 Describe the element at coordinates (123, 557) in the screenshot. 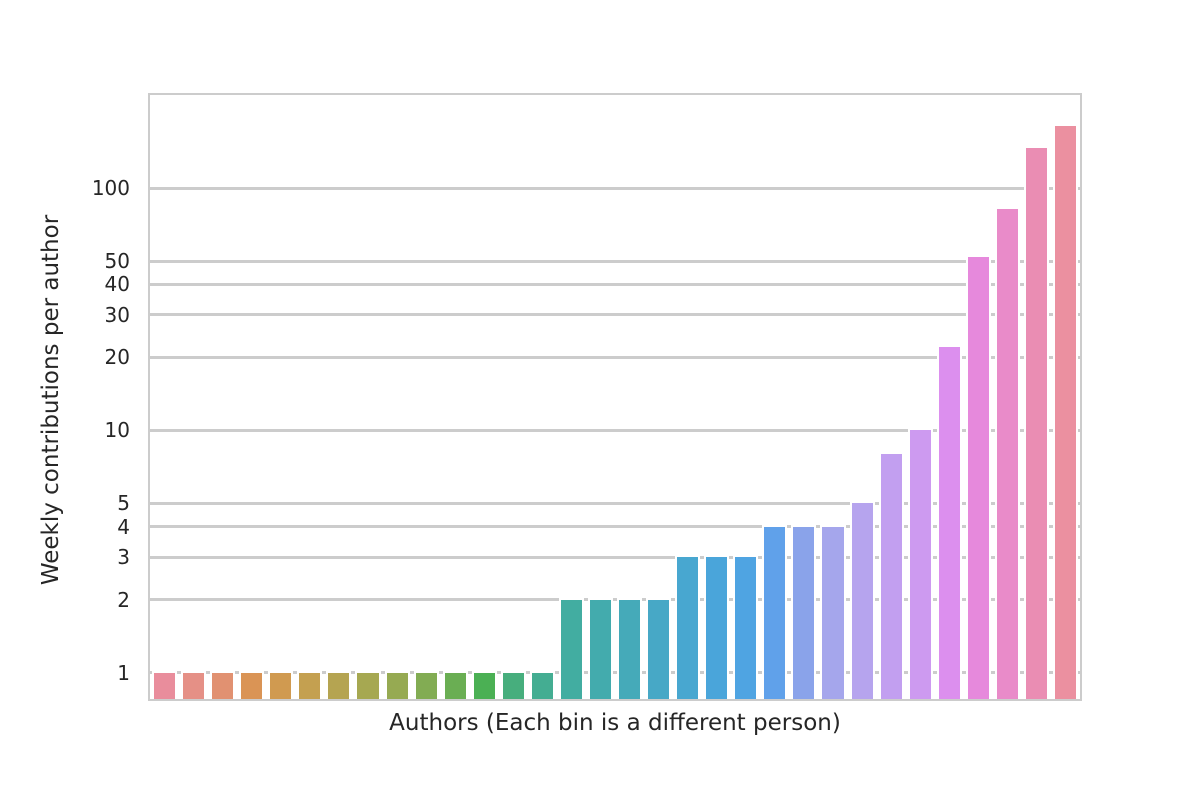

I see `y-tick-label: 3` at that location.